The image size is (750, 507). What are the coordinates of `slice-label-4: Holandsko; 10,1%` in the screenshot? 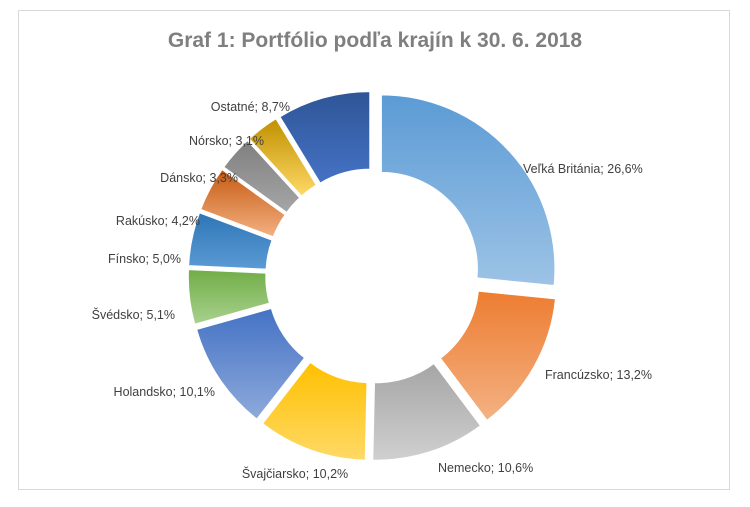 It's located at (164, 392).